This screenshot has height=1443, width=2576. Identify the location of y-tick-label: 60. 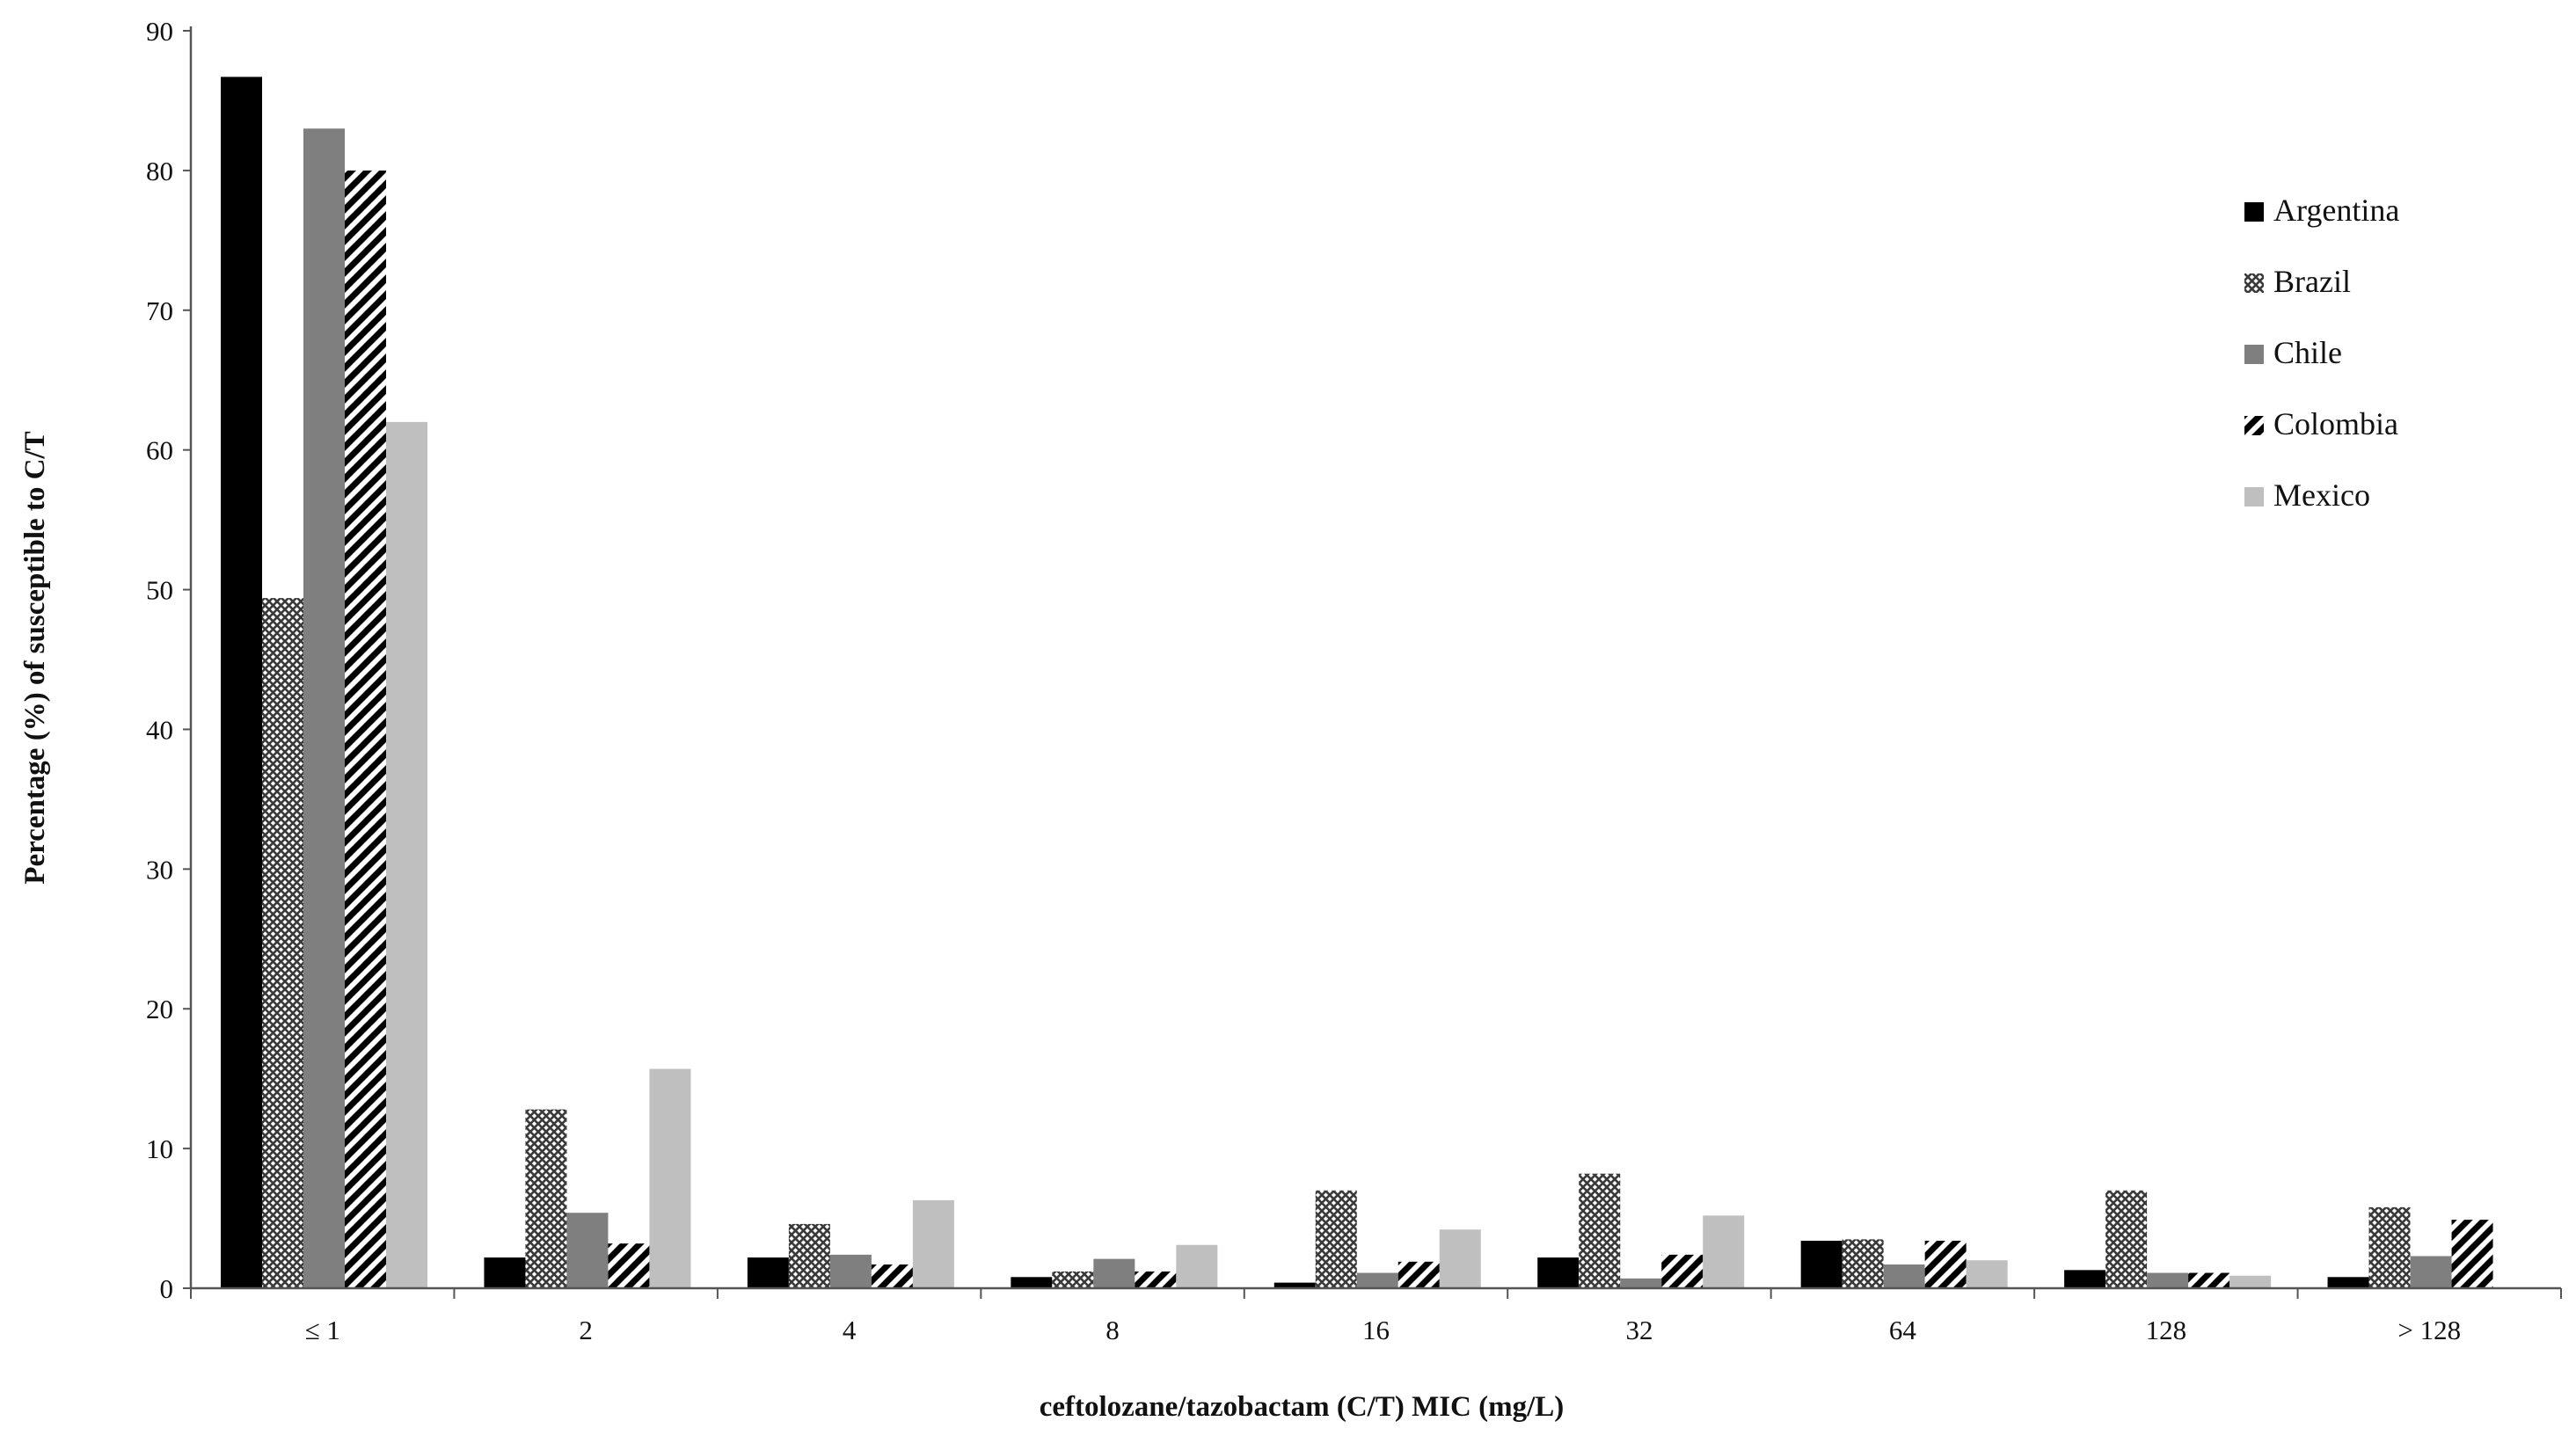
(159, 450).